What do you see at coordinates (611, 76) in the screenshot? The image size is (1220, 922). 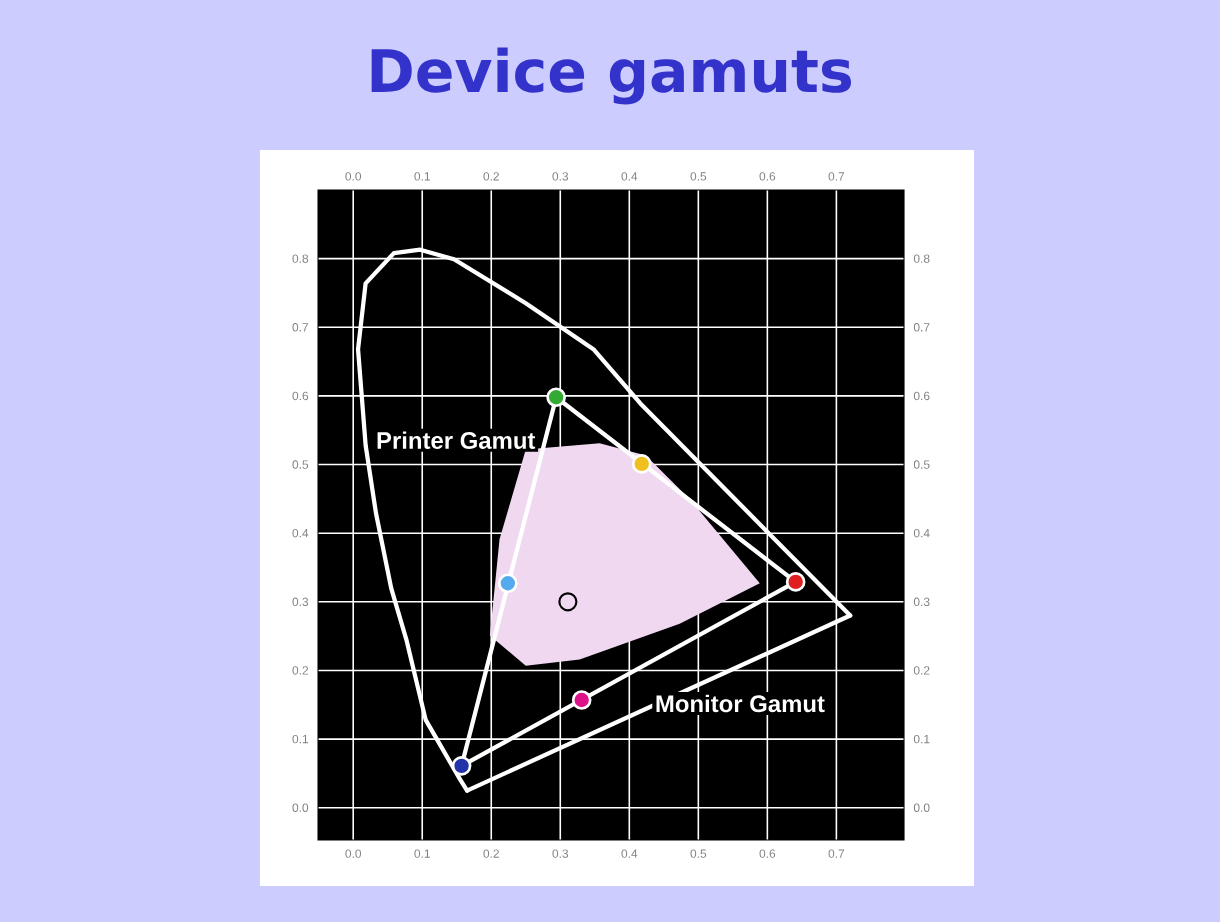 I see `chart-title: Device gamuts` at bounding box center [611, 76].